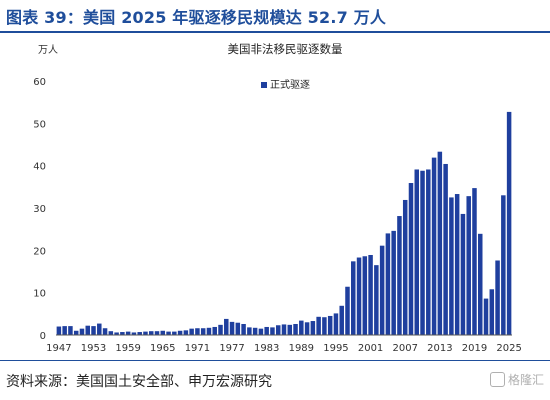 The image size is (550, 400). What do you see at coordinates (264, 85) in the screenshot?
I see `legend-swatch` at bounding box center [264, 85].